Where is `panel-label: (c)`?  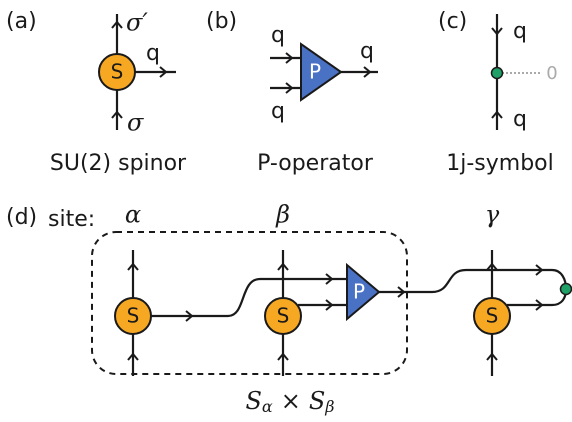
panel-label: (c) is located at coordinates (452, 21).